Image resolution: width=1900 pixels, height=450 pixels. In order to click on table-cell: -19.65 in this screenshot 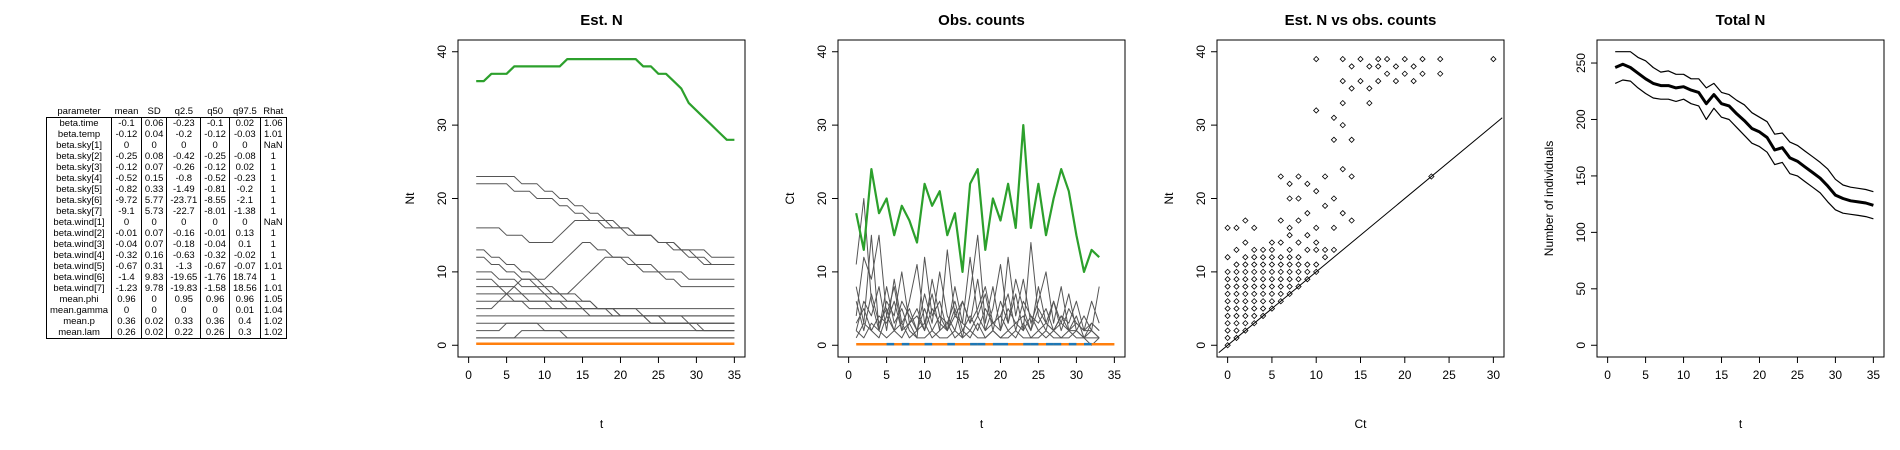, I will do `click(183, 277)`.